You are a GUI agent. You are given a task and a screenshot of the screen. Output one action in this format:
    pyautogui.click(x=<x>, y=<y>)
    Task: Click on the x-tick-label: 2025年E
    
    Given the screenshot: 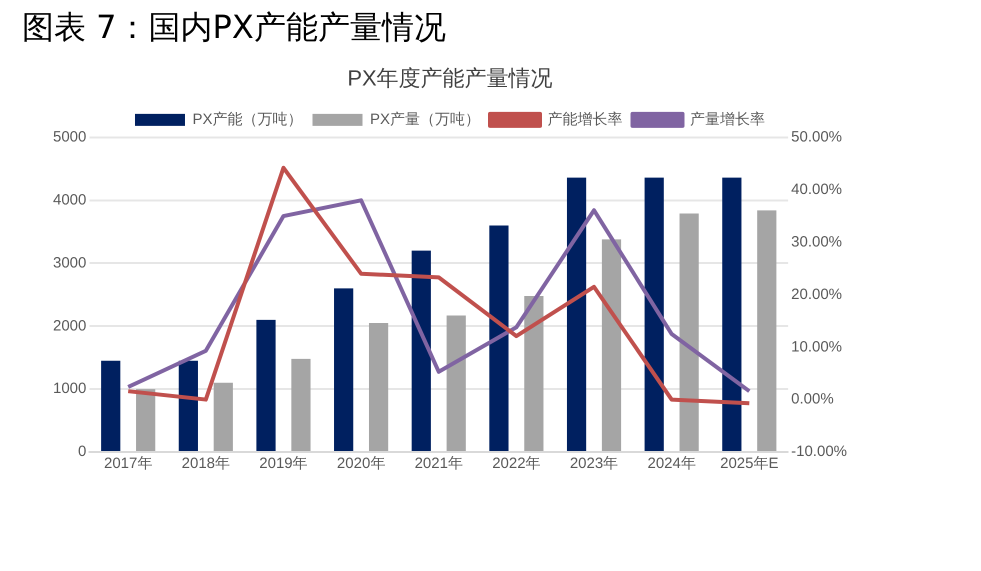 What is the action you would take?
    pyautogui.click(x=749, y=463)
    